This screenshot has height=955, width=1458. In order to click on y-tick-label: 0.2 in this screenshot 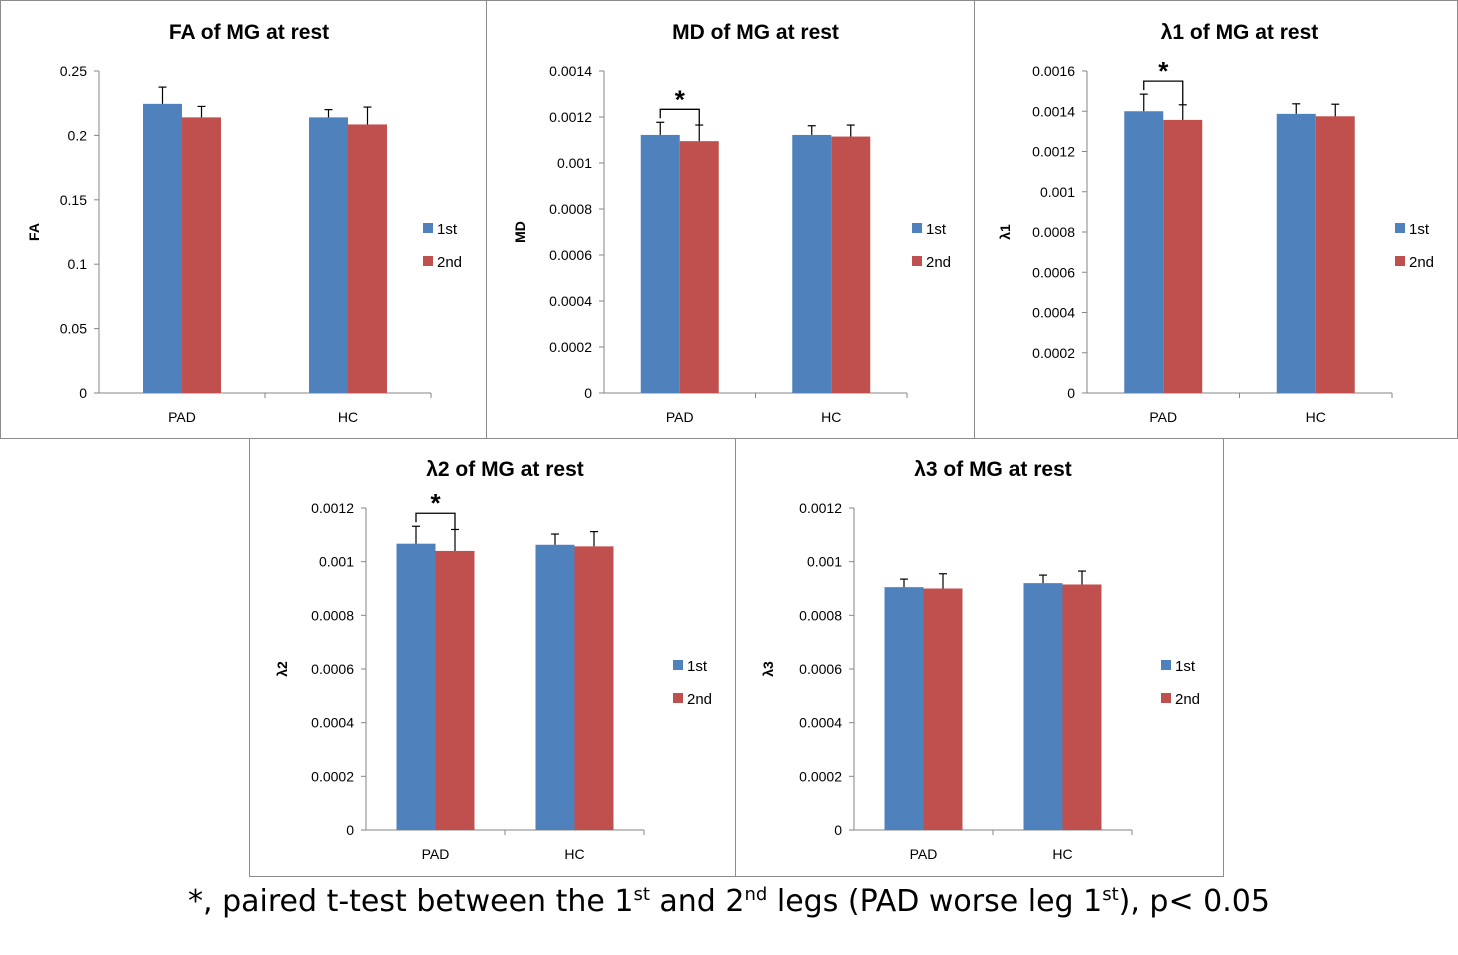, I will do `click(78, 135)`.